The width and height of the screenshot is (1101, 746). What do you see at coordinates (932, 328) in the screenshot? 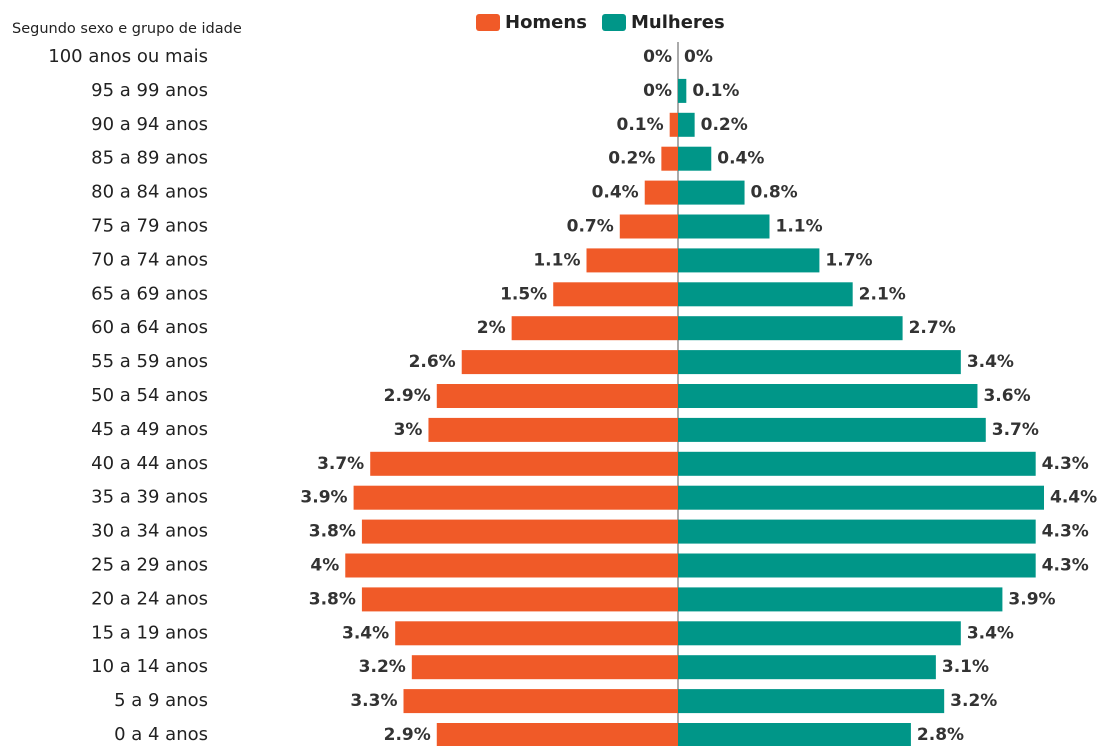
I see `value-label: 2.7%` at bounding box center [932, 328].